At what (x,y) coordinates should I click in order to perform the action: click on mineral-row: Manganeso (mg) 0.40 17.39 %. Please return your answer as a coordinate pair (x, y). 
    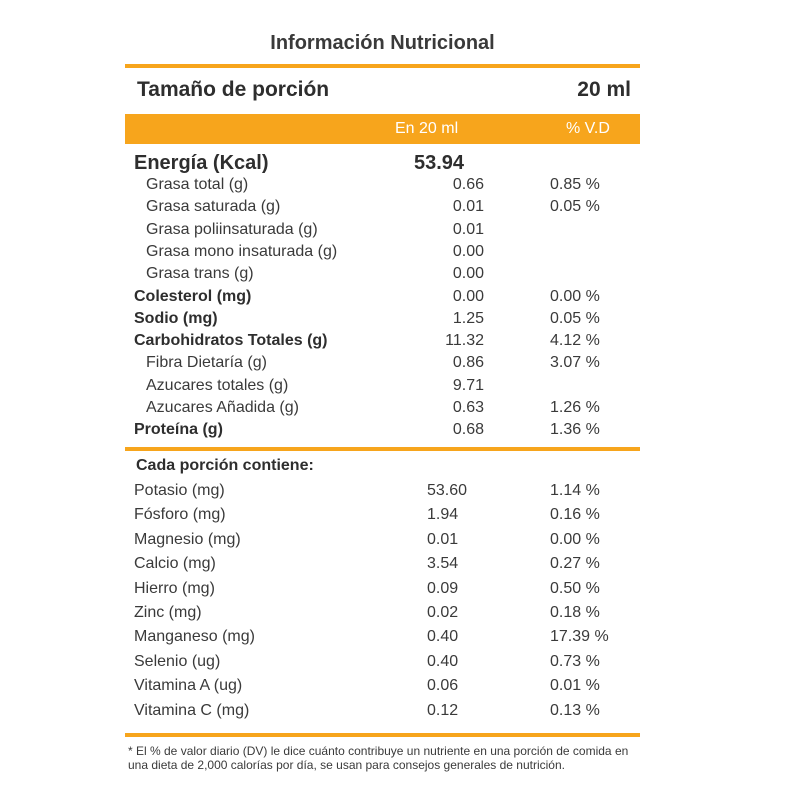
    Looking at the image, I should click on (400, 639).